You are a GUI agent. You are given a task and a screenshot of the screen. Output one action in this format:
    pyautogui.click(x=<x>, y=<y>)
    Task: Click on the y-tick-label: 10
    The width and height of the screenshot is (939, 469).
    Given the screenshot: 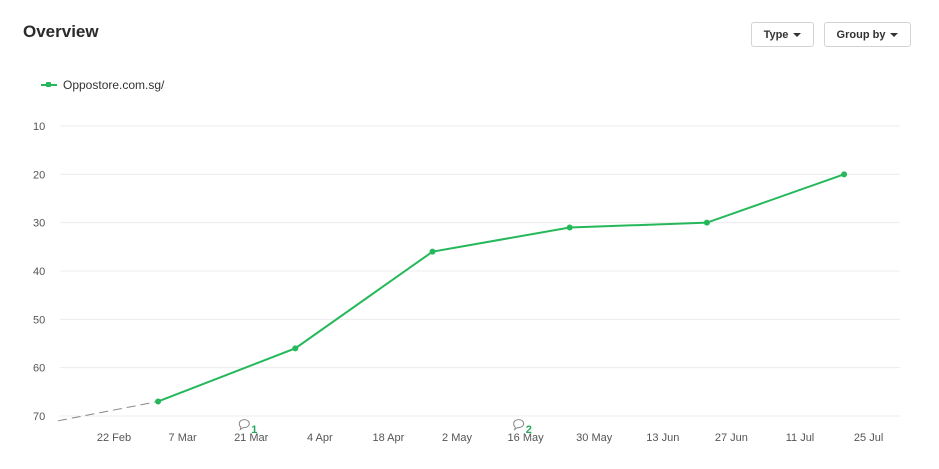 What is the action you would take?
    pyautogui.click(x=39, y=127)
    